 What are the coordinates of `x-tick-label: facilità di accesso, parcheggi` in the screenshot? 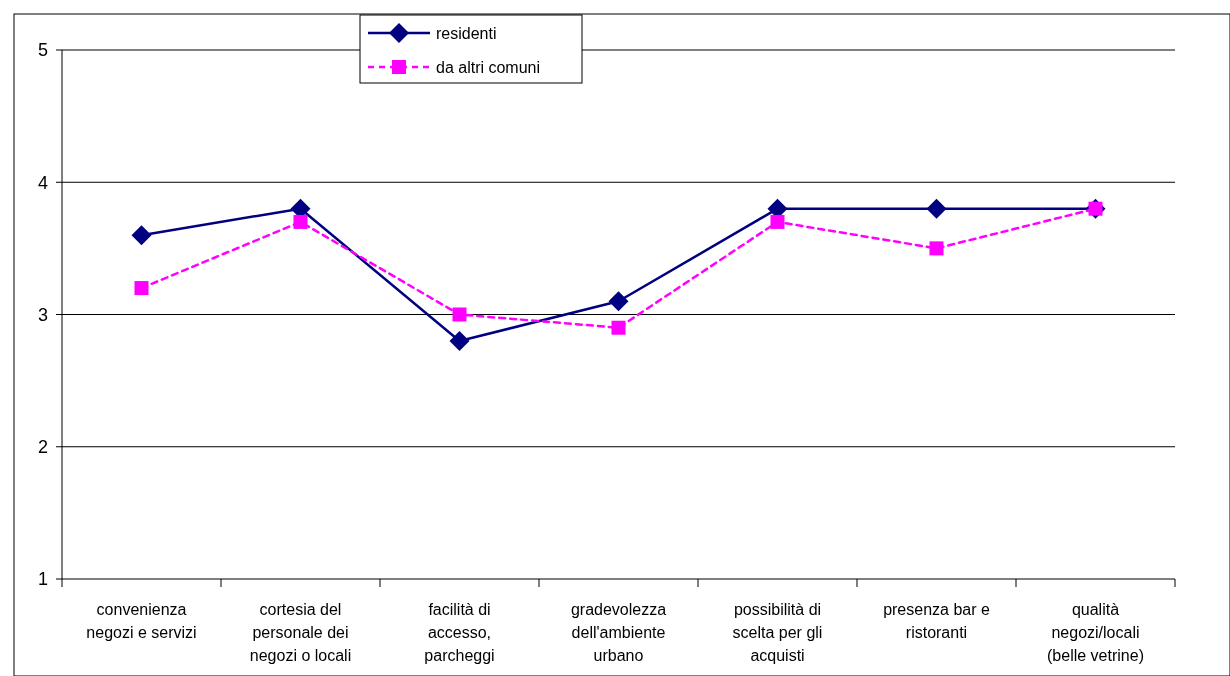 It's located at (459, 632).